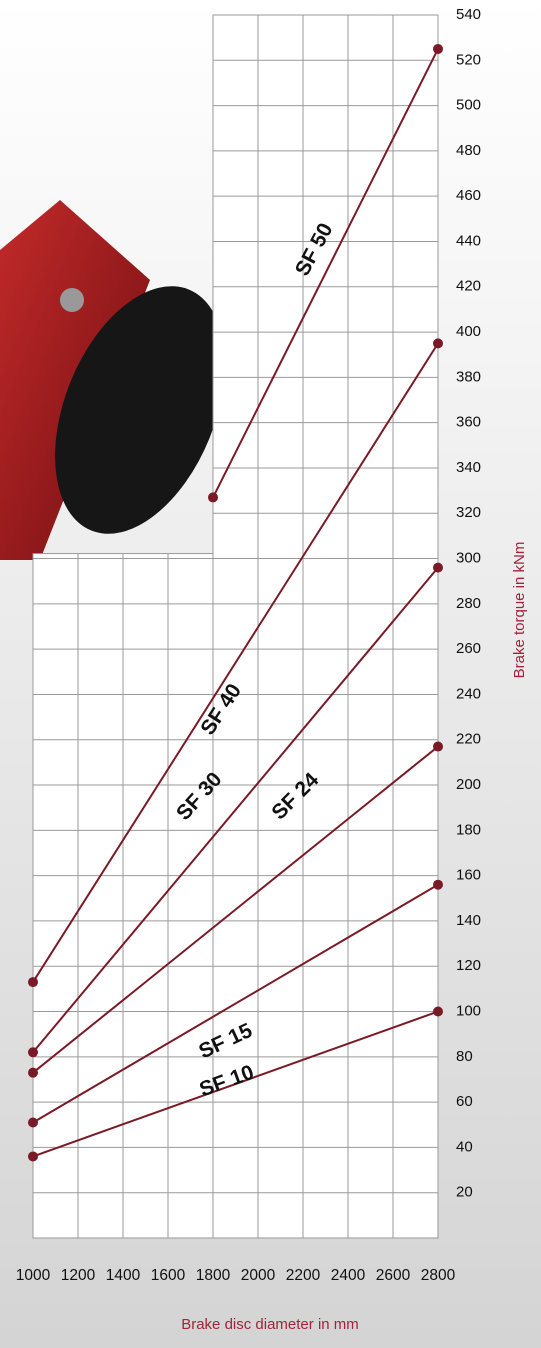 The image size is (541, 1348). Describe the element at coordinates (464, 1056) in the screenshot. I see `y-tick-label: 80` at that location.